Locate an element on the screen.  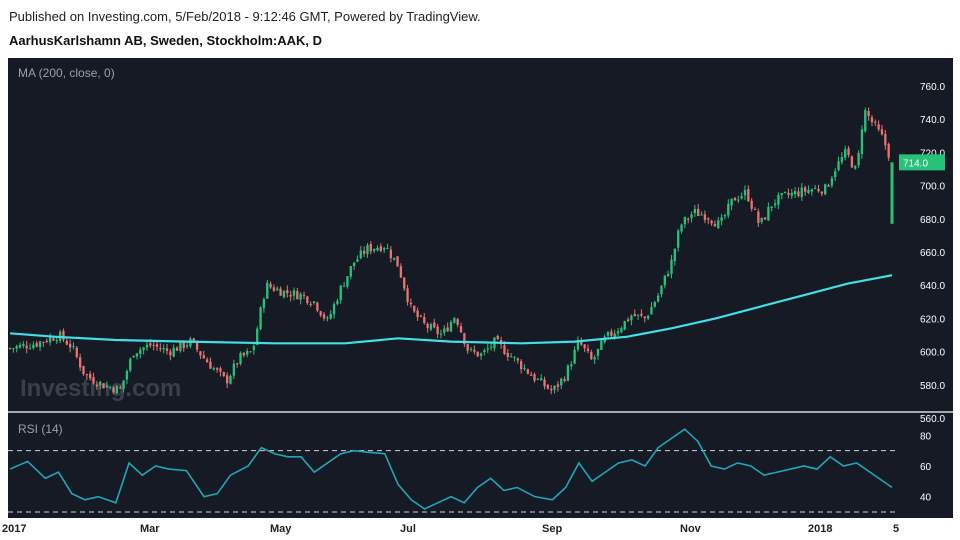
price-tick-label: 720.0 is located at coordinates (932, 153).